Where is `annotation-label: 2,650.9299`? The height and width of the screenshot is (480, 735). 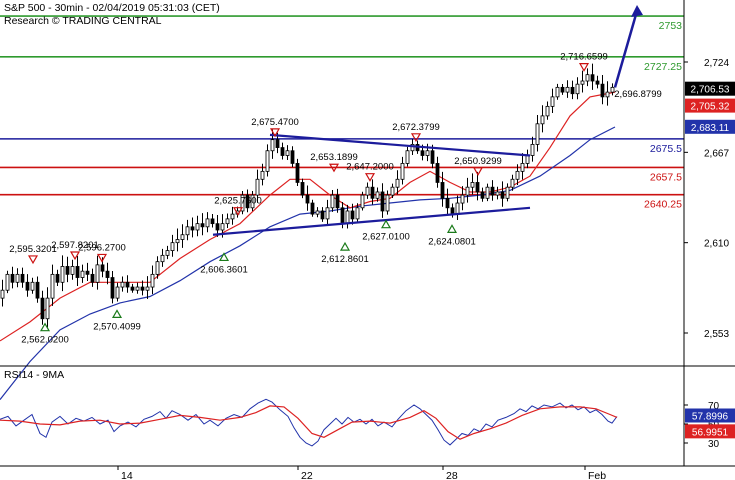
annotation-label: 2,650.9299 is located at coordinates (478, 161).